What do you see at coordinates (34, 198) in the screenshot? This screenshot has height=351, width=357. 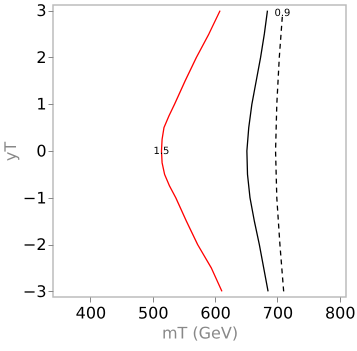 I see `y-tick-label: −1` at bounding box center [34, 198].